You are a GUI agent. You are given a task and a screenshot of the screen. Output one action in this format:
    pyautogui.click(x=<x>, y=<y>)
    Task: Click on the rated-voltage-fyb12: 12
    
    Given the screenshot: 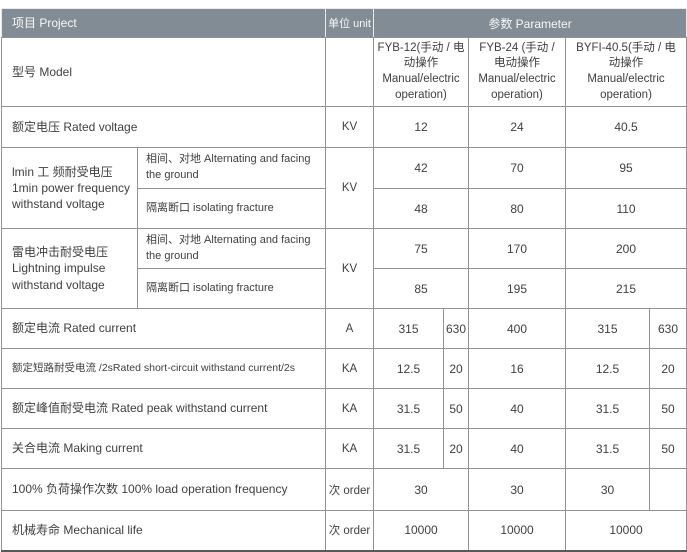 What is the action you would take?
    pyautogui.click(x=421, y=127)
    